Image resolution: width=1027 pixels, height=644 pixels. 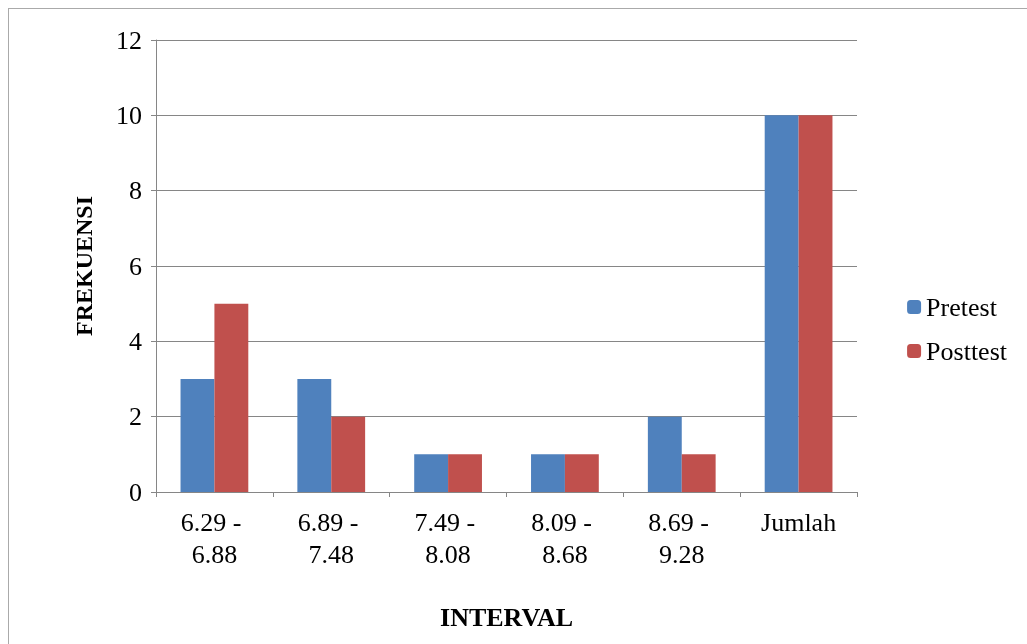 I want to click on legend-label: Posttest, so click(x=967, y=351).